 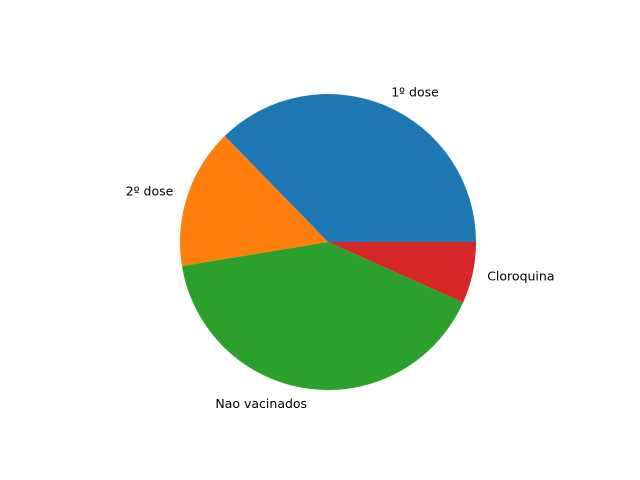 I want to click on pie-label-3: Cloroquina, so click(x=520, y=276).